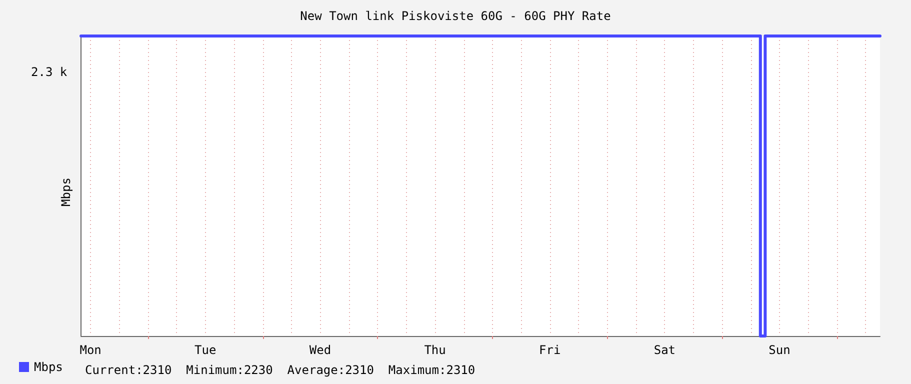 Image resolution: width=911 pixels, height=384 pixels. What do you see at coordinates (91, 350) in the screenshot?
I see `x-tick-label: Mon` at bounding box center [91, 350].